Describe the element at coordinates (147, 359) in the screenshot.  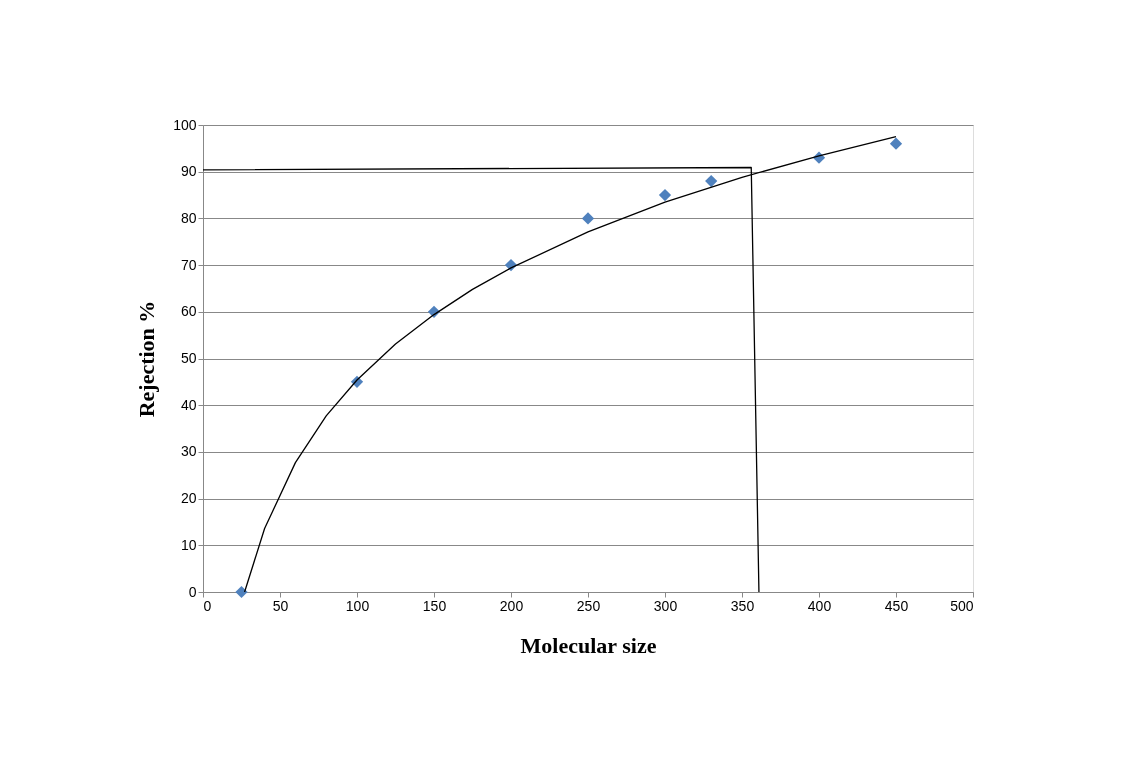
I see `y-axis-title: Rejection %` at that location.